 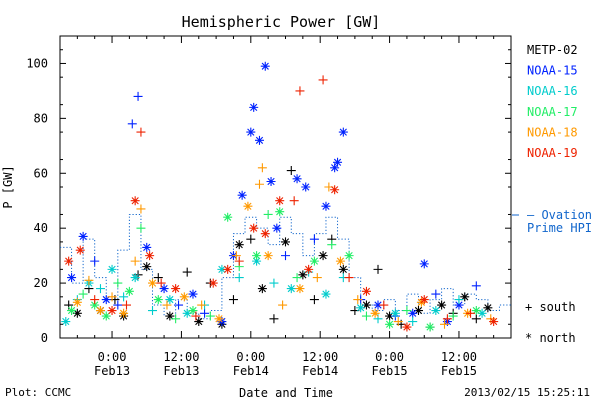 What do you see at coordinates (41, 118) in the screenshot?
I see `y-tick-label: 80` at bounding box center [41, 118].